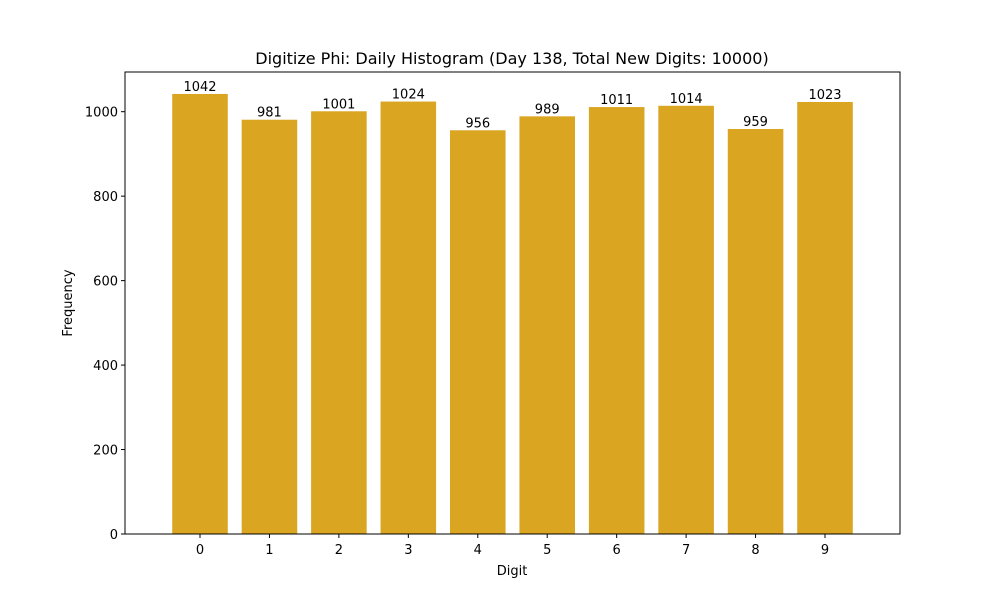 This screenshot has width=1000, height=600. Describe the element at coordinates (686, 99) in the screenshot. I see `bar-value-label: 1014` at that location.